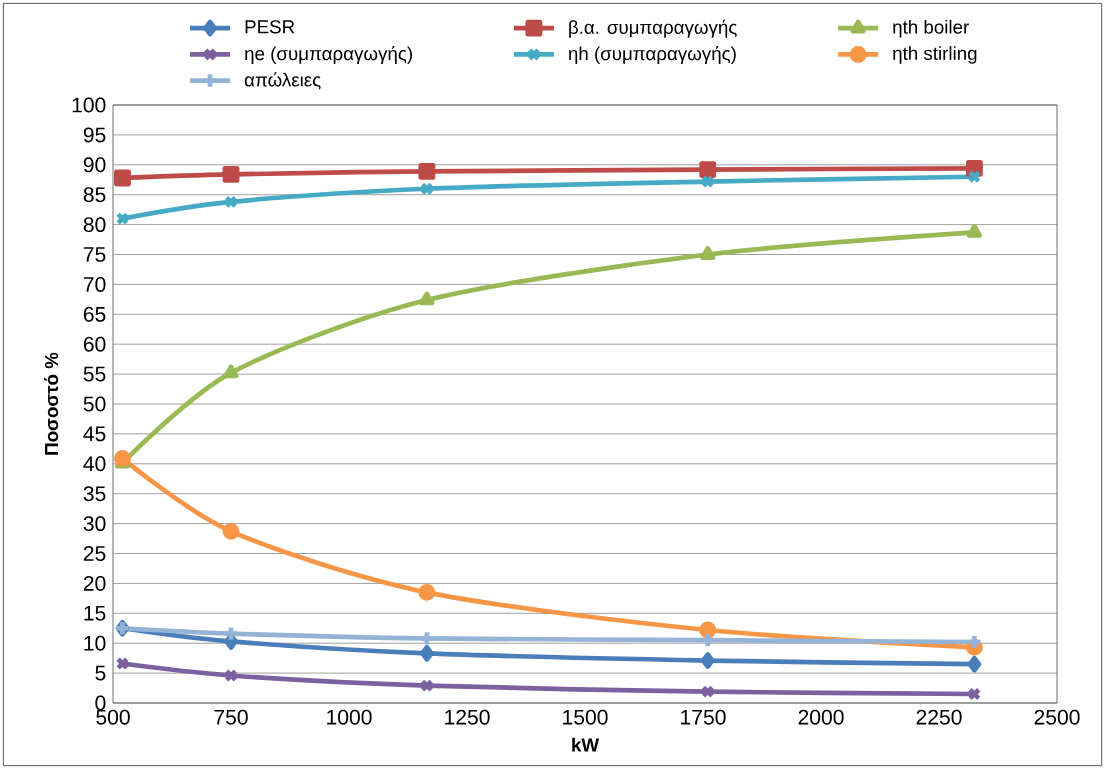 Image resolution: width=1105 pixels, height=769 pixels. I want to click on y-tick-label: 10, so click(95, 643).